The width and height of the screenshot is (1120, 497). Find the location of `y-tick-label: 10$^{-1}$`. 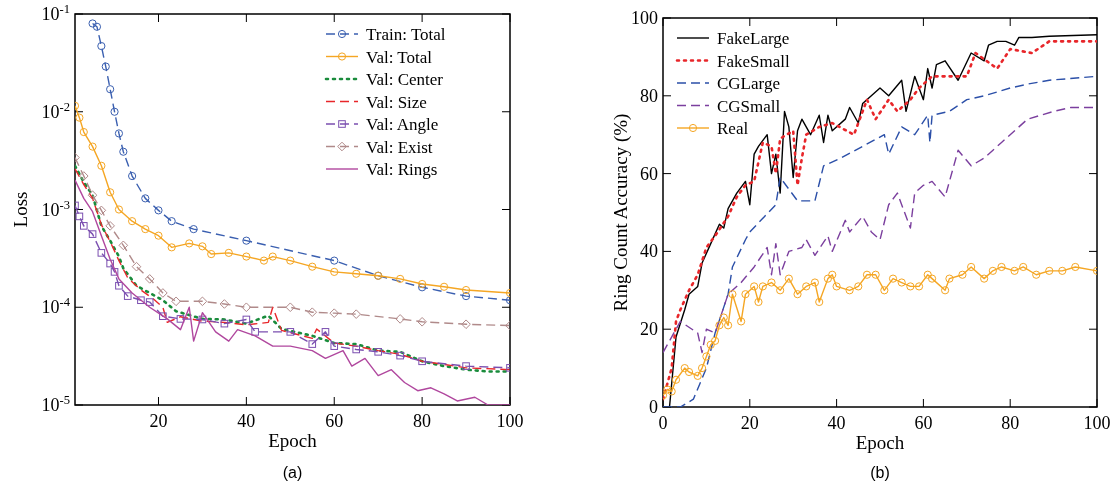

y-tick-label: 10$^{-1}$ is located at coordinates (55, 13).